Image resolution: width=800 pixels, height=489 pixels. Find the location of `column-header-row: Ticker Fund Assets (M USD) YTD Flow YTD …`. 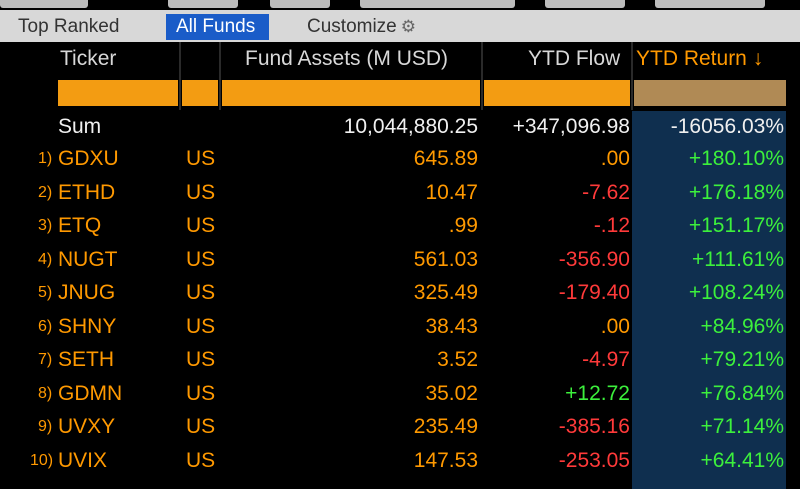

column-header-row: Ticker Fund Assets (M USD) YTD Flow YTD … is located at coordinates (400, 60).